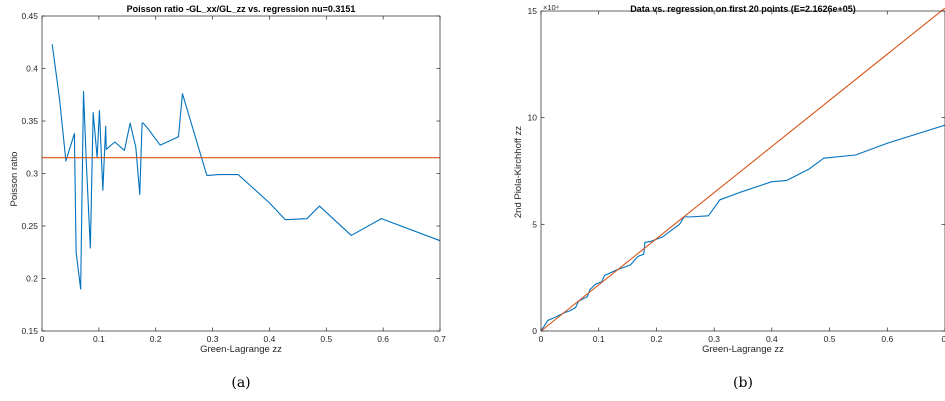  I want to click on y-tick-label: 0.2, so click(32, 279).